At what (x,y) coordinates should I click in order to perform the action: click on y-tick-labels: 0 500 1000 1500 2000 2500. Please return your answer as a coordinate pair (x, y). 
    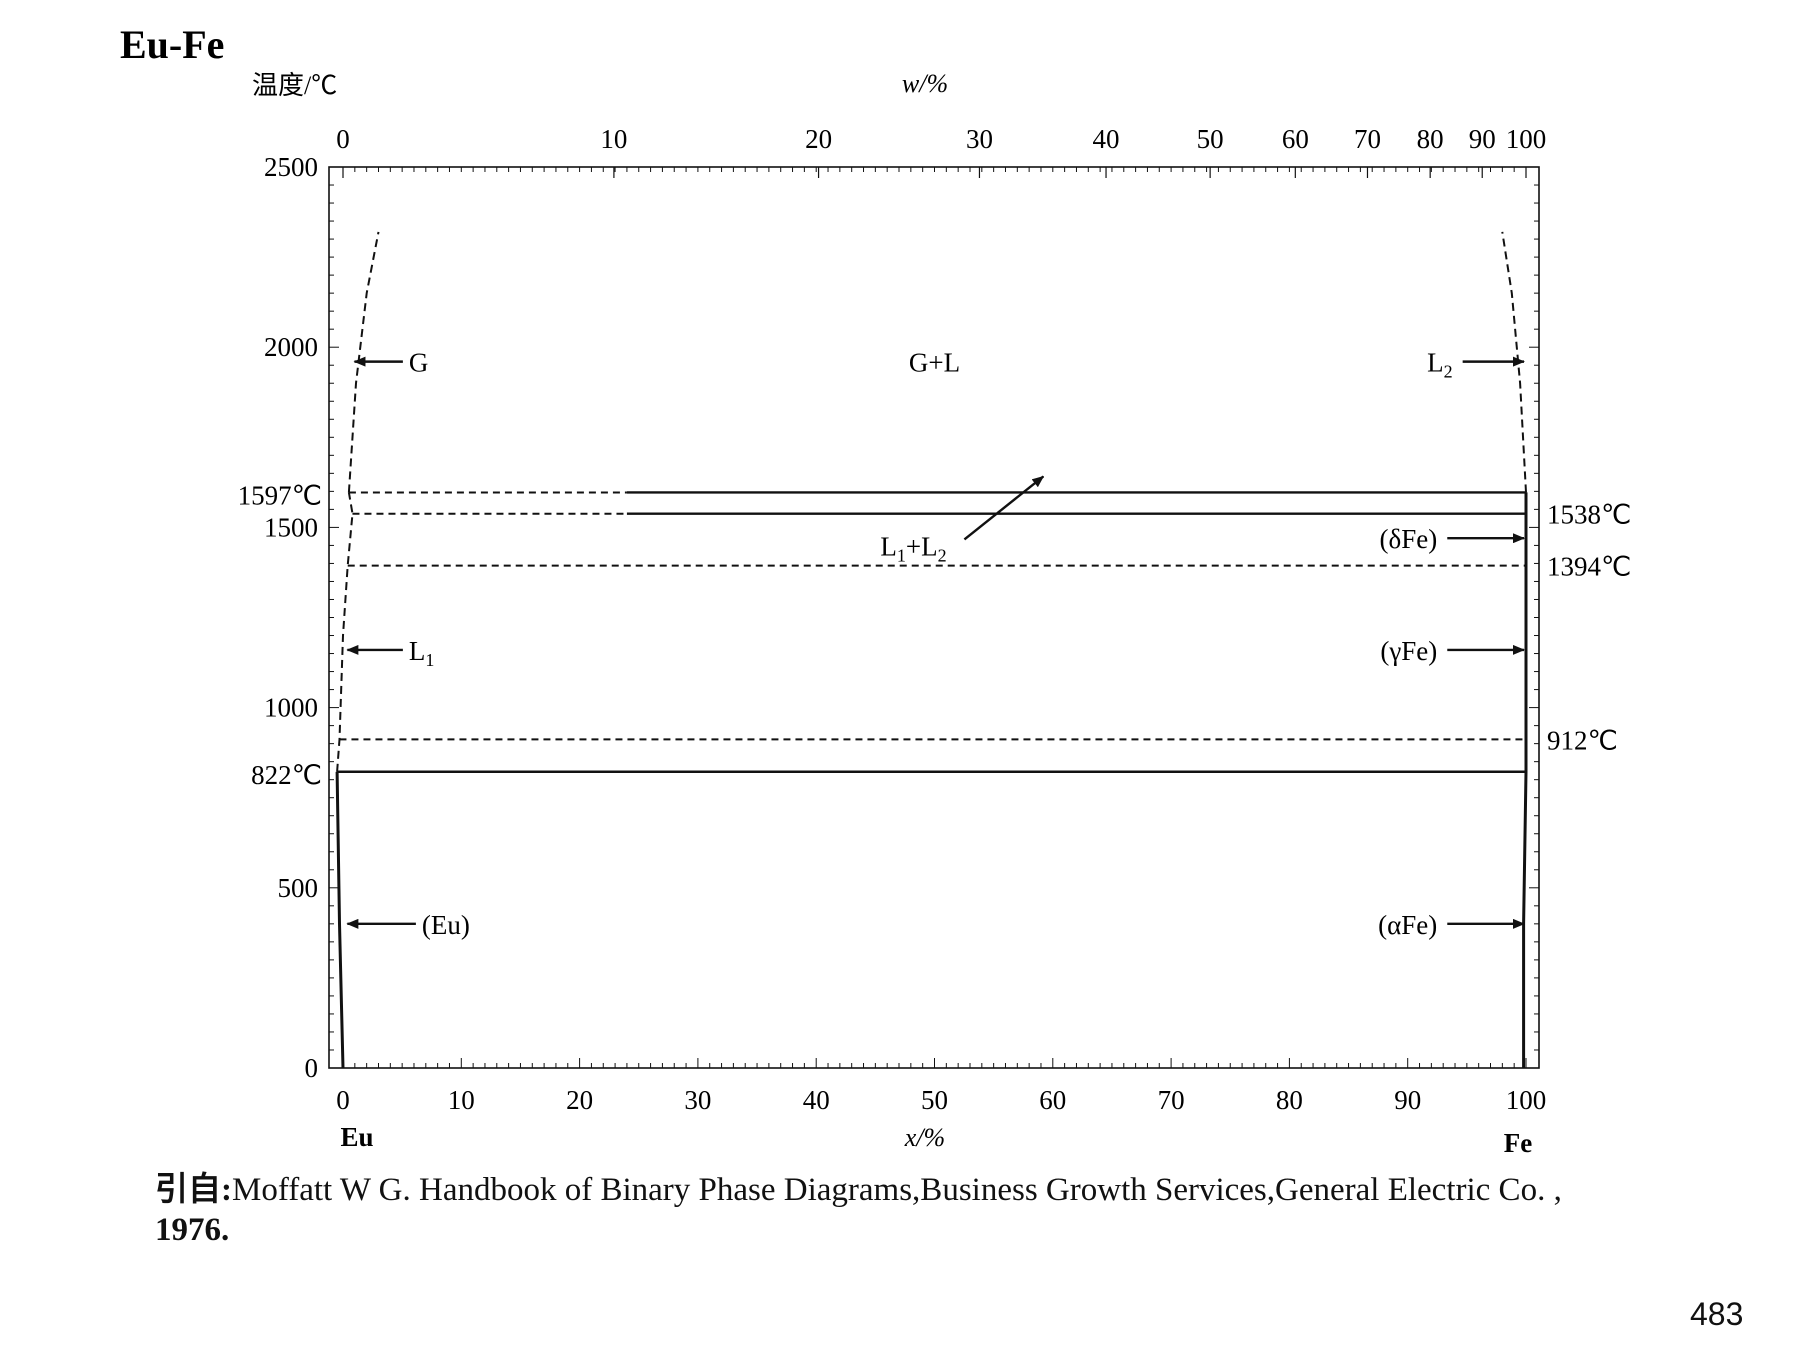
    Looking at the image, I should click on (291, 617).